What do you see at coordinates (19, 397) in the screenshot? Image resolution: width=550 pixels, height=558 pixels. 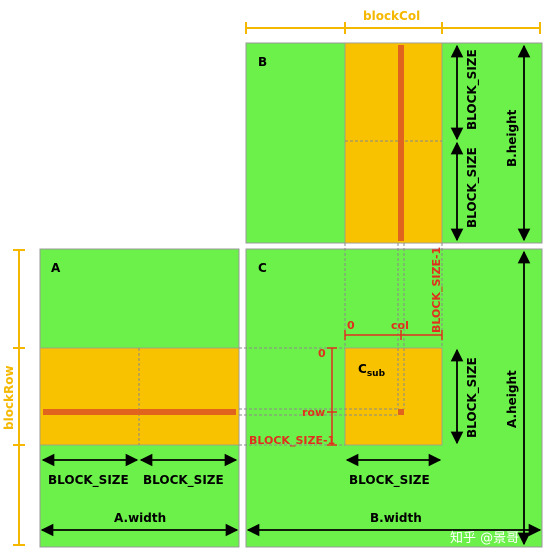 I see `block-row-brace` at bounding box center [19, 397].